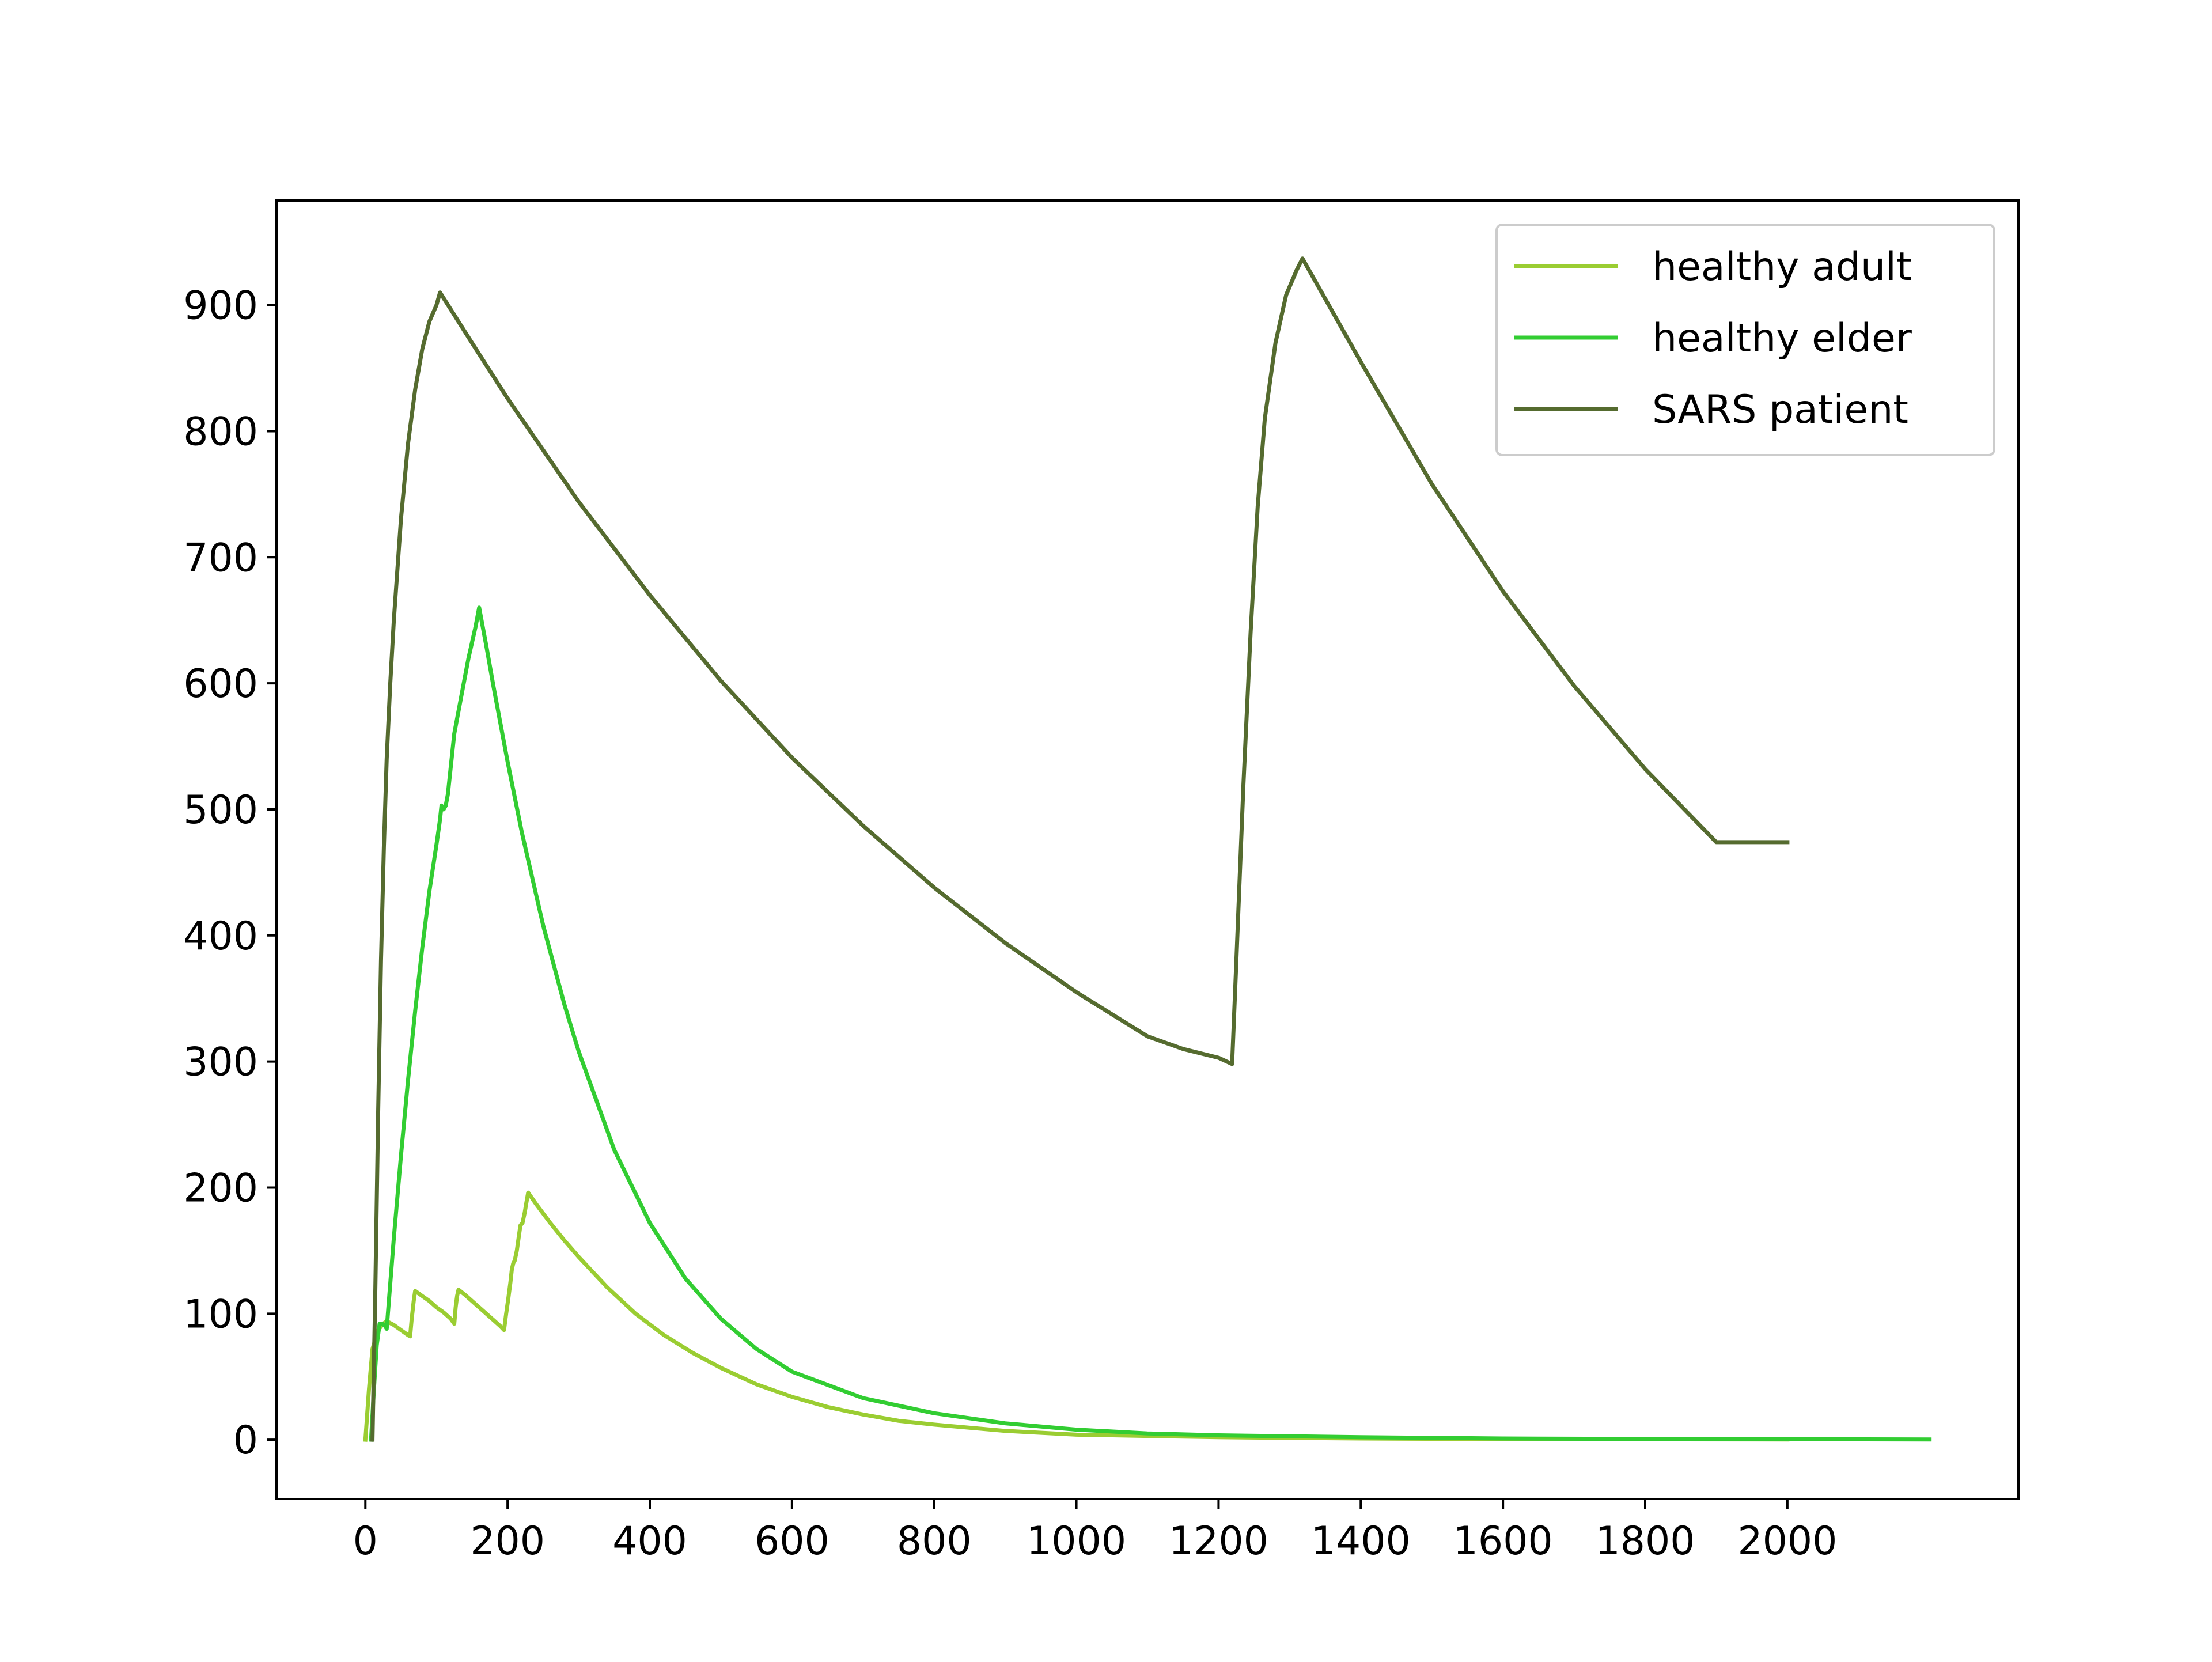  Describe the element at coordinates (649, 1542) in the screenshot. I see `x-tick-label: 400` at that location.